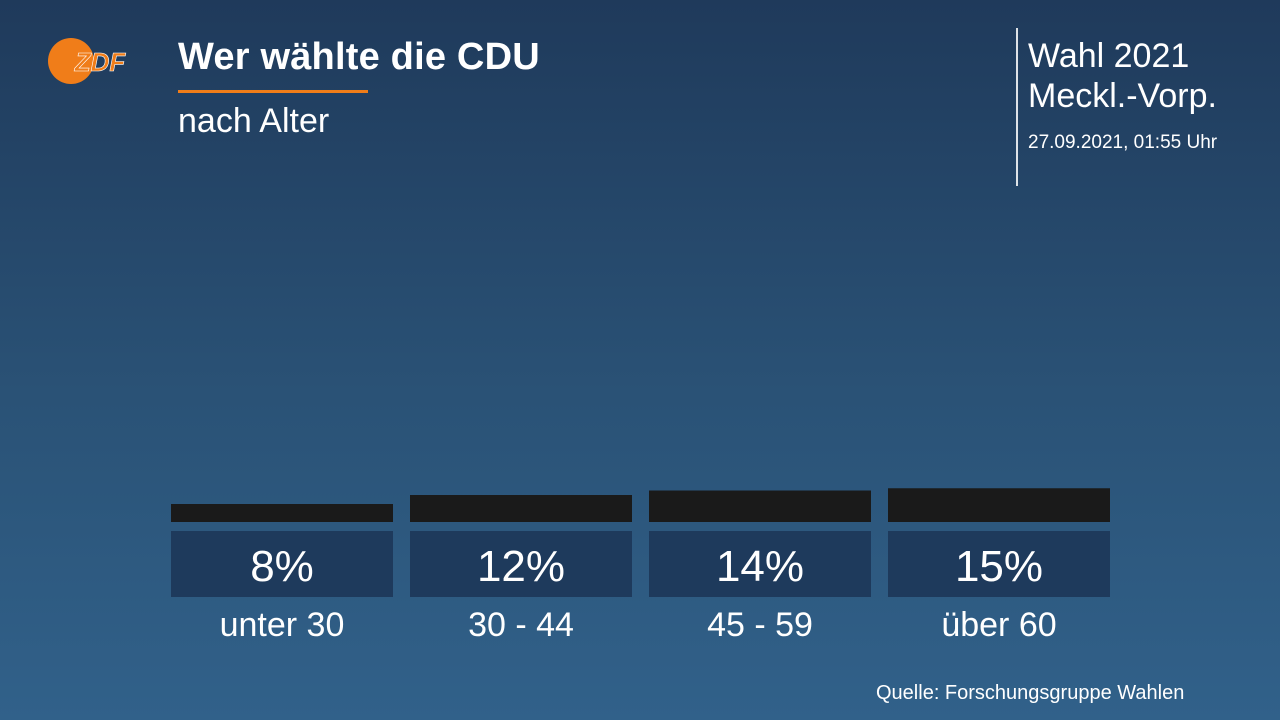 The width and height of the screenshot is (1280, 720). I want to click on value-label-4: 15%, so click(999, 566).